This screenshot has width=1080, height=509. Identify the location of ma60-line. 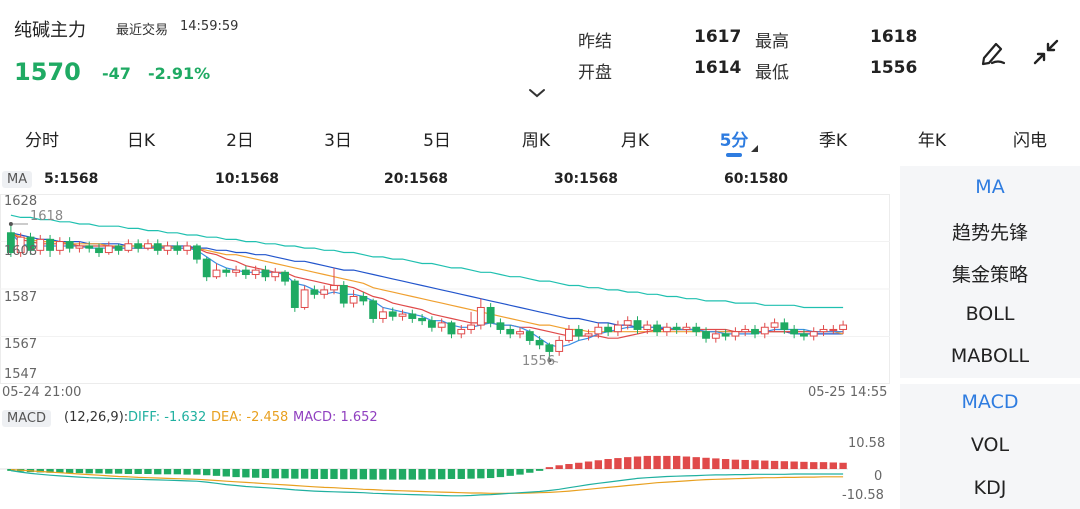
(427, 261).